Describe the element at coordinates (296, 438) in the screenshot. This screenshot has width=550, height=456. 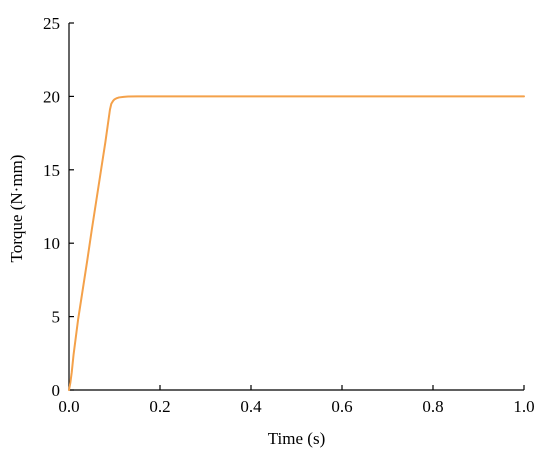
I see `x-axis-label: Time (s)` at that location.